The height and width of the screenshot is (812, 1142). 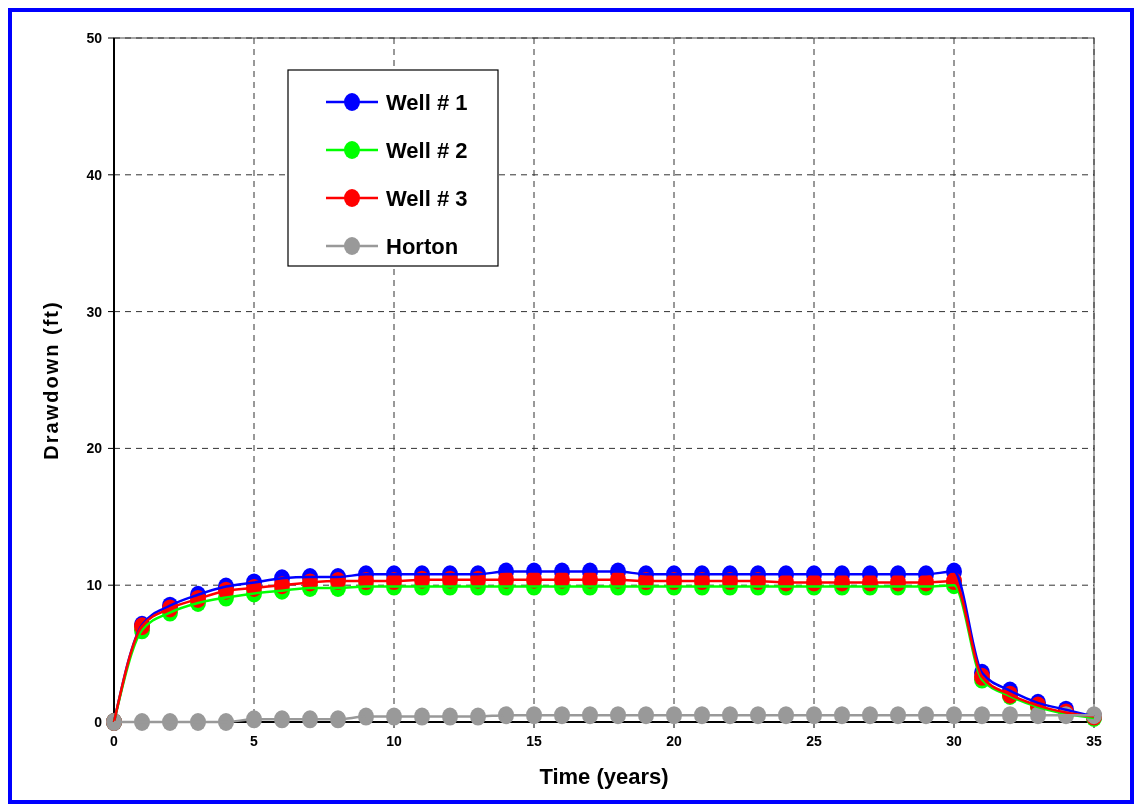 I want to click on x-tick-label: 35, so click(x=1094, y=741).